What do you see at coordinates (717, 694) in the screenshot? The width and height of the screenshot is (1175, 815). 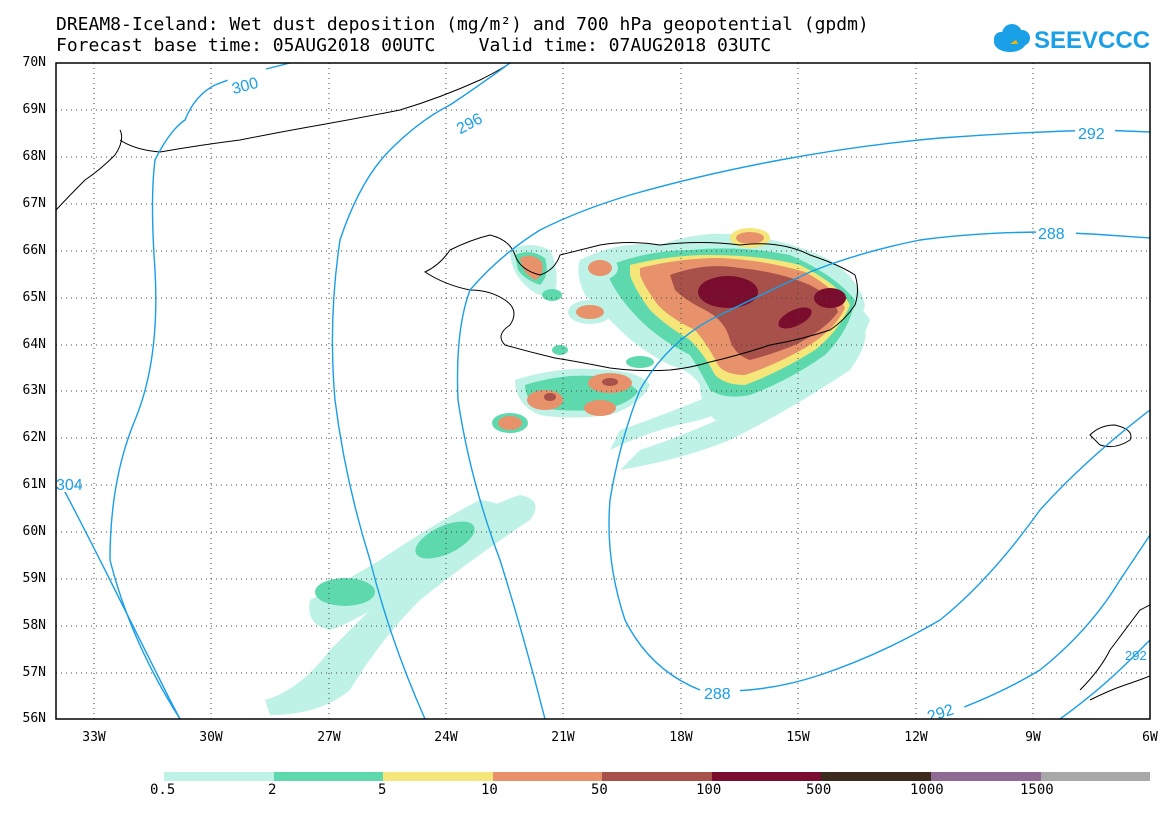 I see `contour-label-288-south: 288` at bounding box center [717, 694].